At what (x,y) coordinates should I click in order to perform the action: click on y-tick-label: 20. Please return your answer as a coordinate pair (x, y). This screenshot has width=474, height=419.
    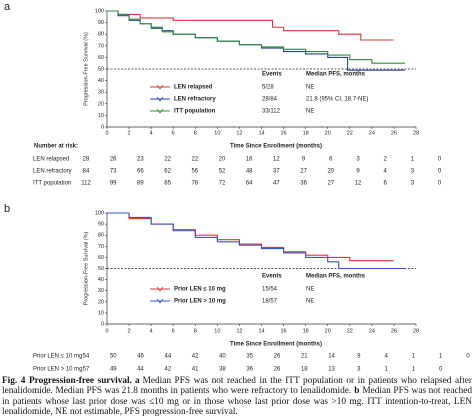
    Looking at the image, I should click on (101, 104).